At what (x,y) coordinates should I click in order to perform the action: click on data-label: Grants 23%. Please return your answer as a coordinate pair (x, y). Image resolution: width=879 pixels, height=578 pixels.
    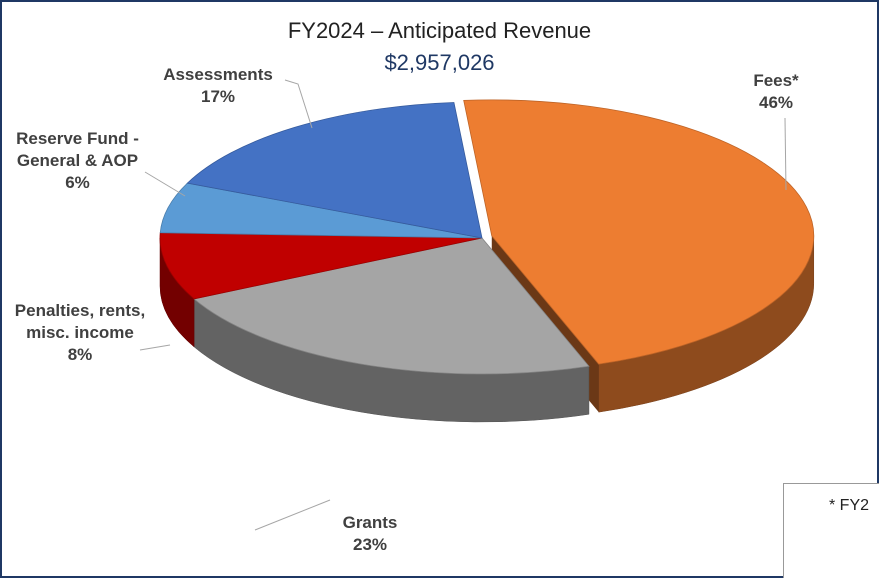
    Looking at the image, I should click on (370, 534).